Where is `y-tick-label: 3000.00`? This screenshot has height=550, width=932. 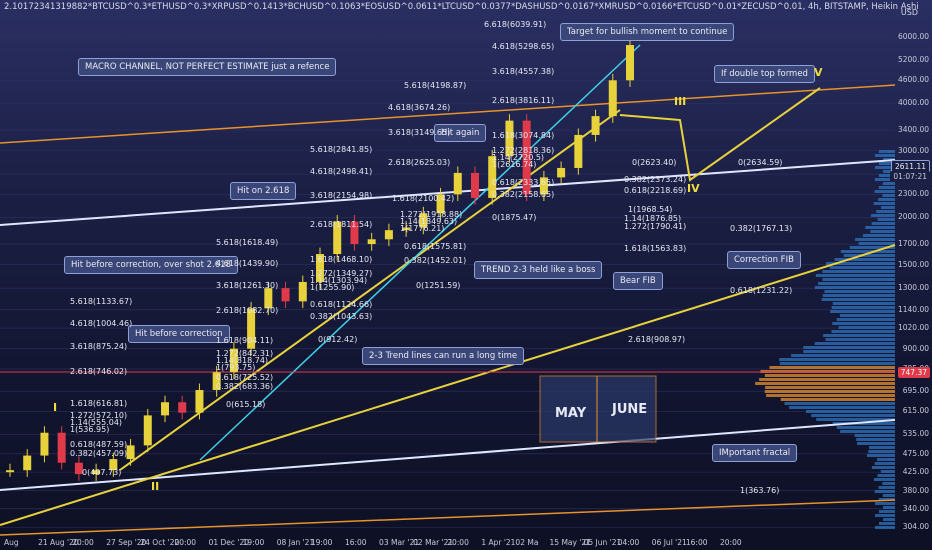 y-tick-label: 3000.00 is located at coordinates (913, 150).